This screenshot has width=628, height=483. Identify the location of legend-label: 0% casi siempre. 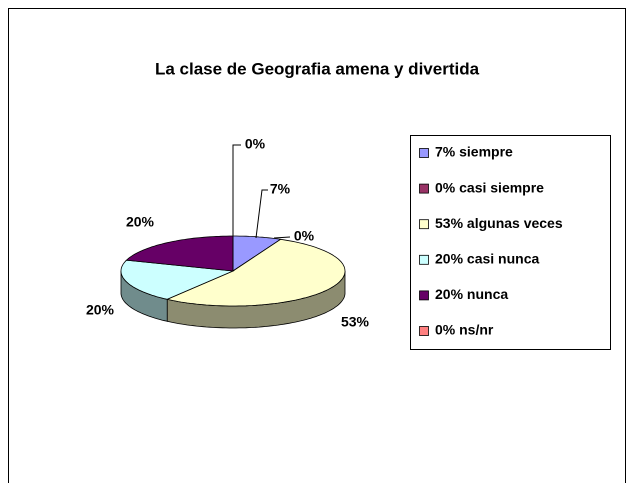
(489, 187).